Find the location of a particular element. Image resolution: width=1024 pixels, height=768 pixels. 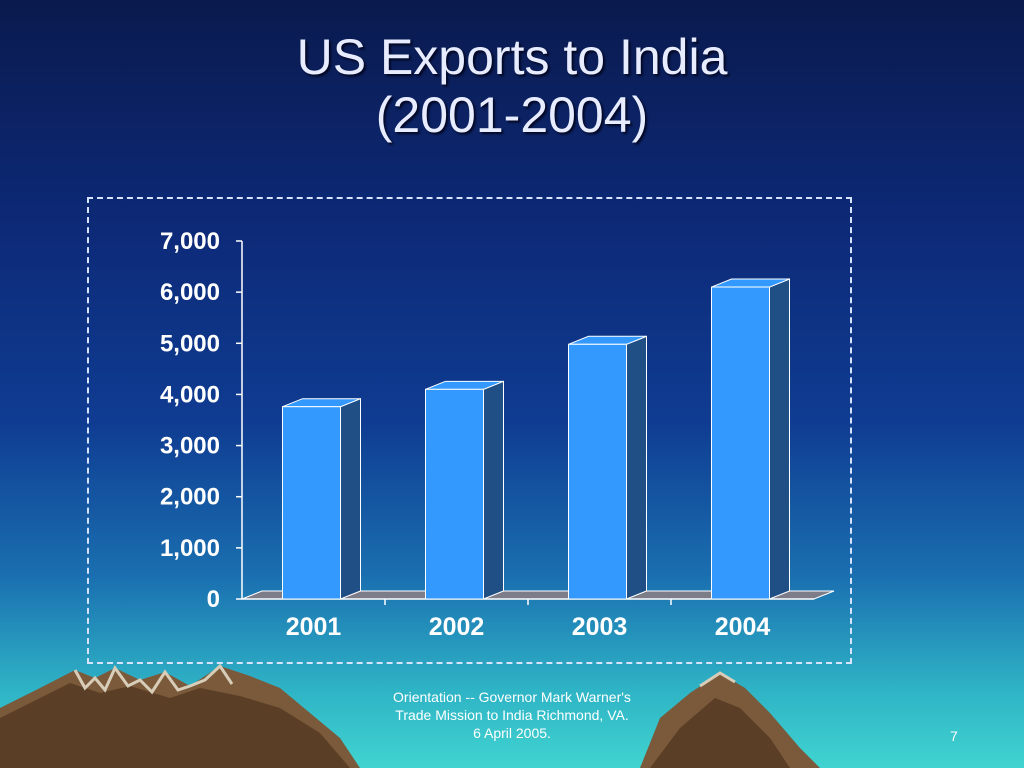

y-tick-label: 0 is located at coordinates (213, 599).